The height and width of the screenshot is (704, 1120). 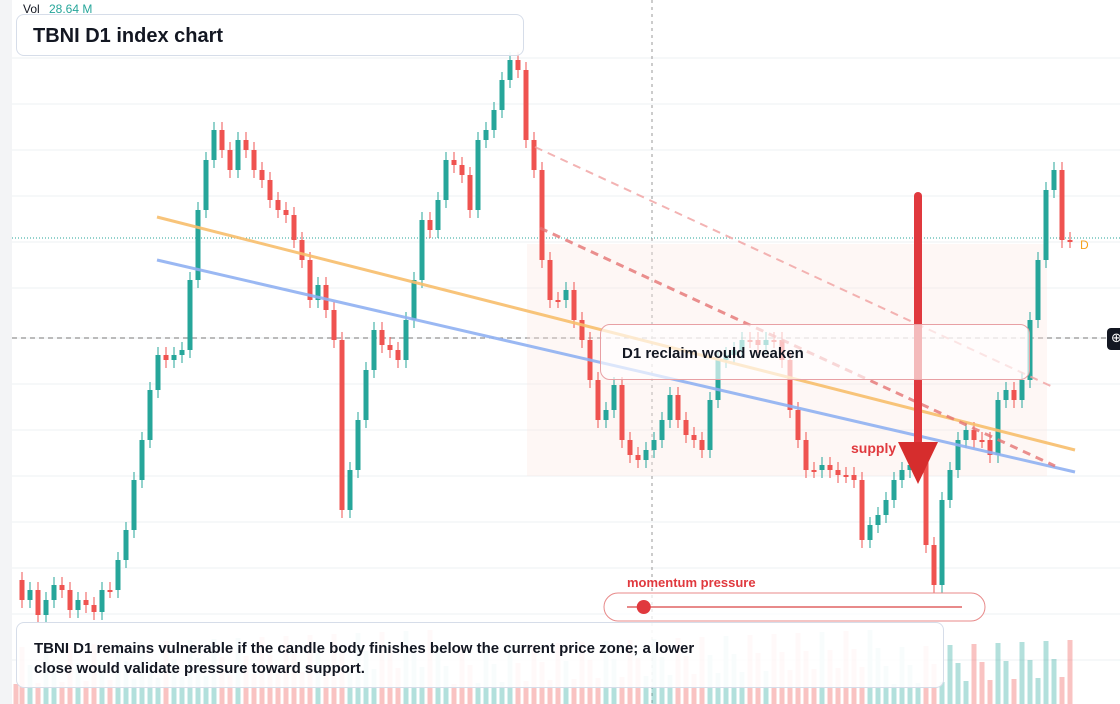 What do you see at coordinates (71, 9) in the screenshot?
I see `volume-value: 28.64 M` at bounding box center [71, 9].